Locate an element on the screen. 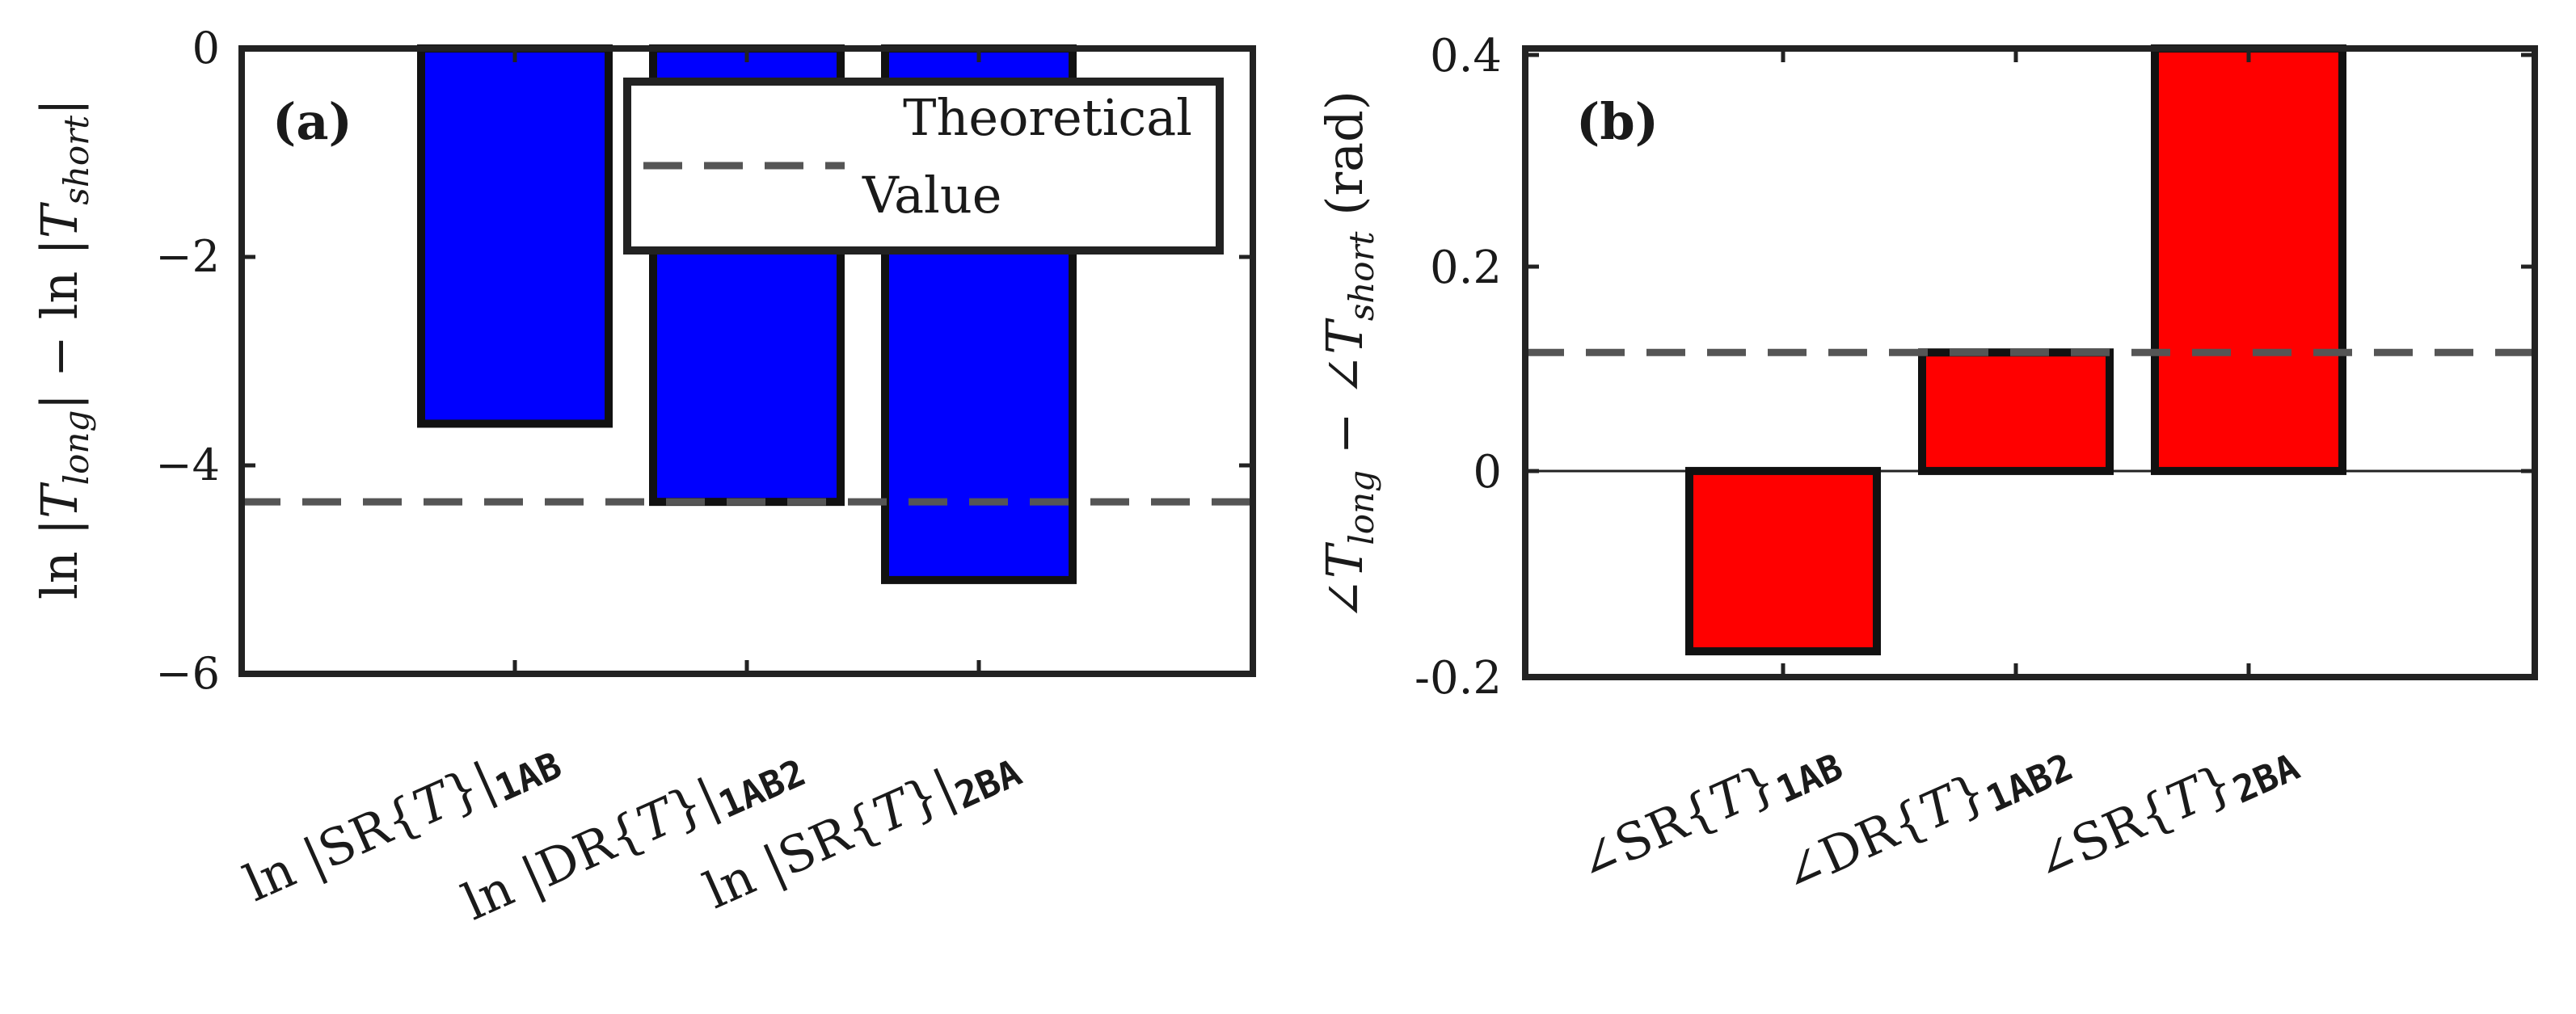 The width and height of the screenshot is (2576, 1014). panel-a-bar-1ab is located at coordinates (515, 236).